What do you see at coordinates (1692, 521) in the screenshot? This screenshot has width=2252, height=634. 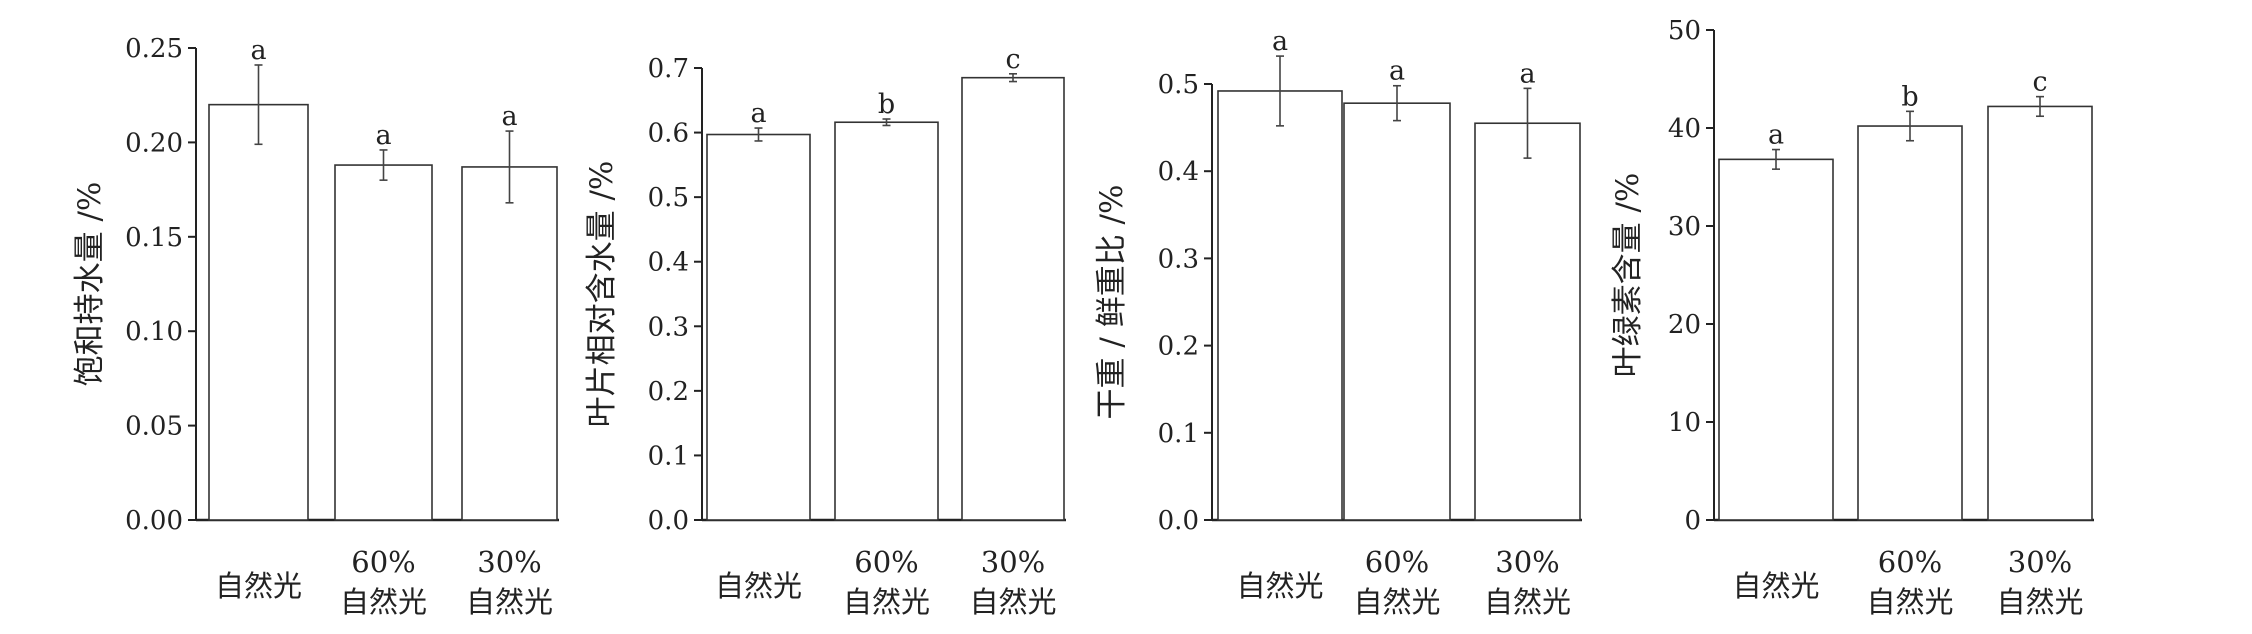 I see `y-tick-label: 0` at bounding box center [1692, 521].